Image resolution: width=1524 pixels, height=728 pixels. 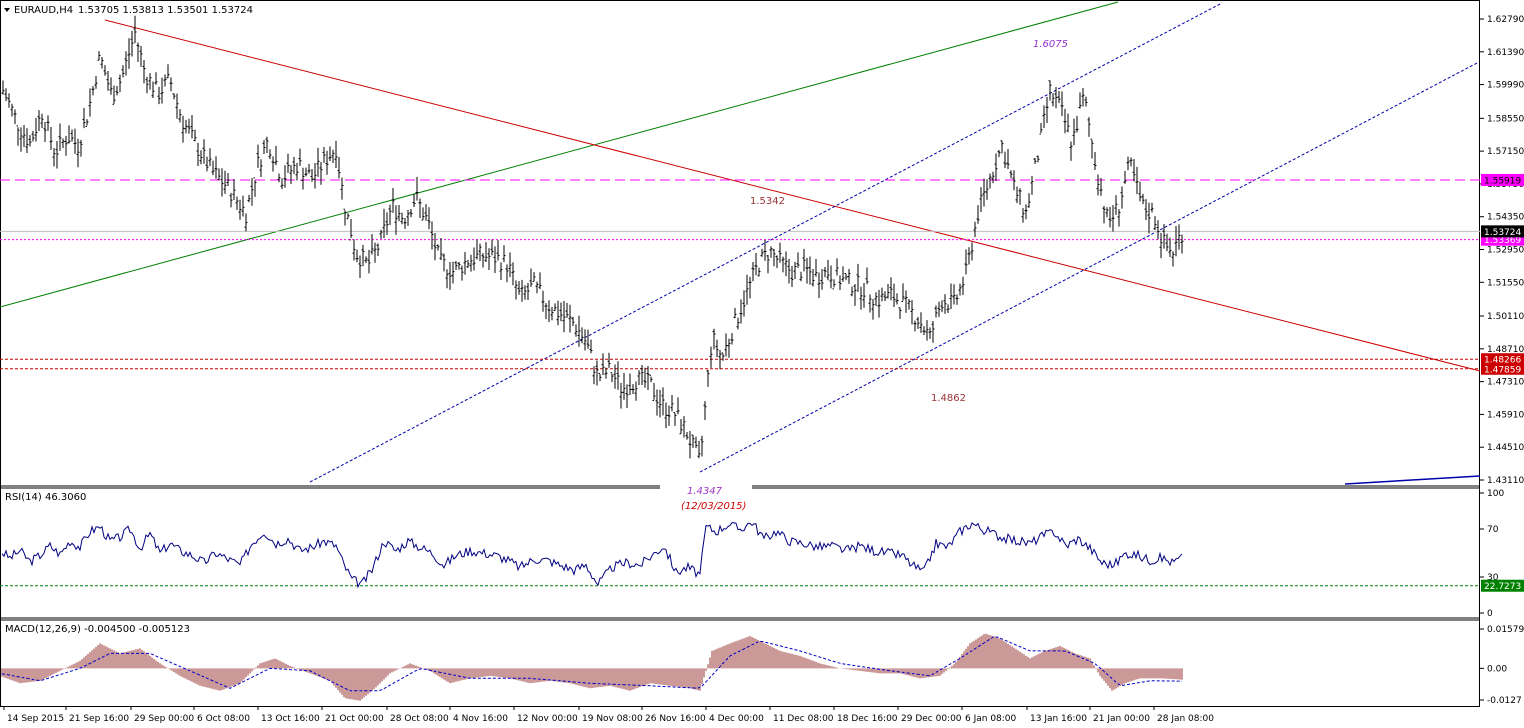 I want to click on time-tick-label: 26 Nov 16:00, so click(x=675, y=719).